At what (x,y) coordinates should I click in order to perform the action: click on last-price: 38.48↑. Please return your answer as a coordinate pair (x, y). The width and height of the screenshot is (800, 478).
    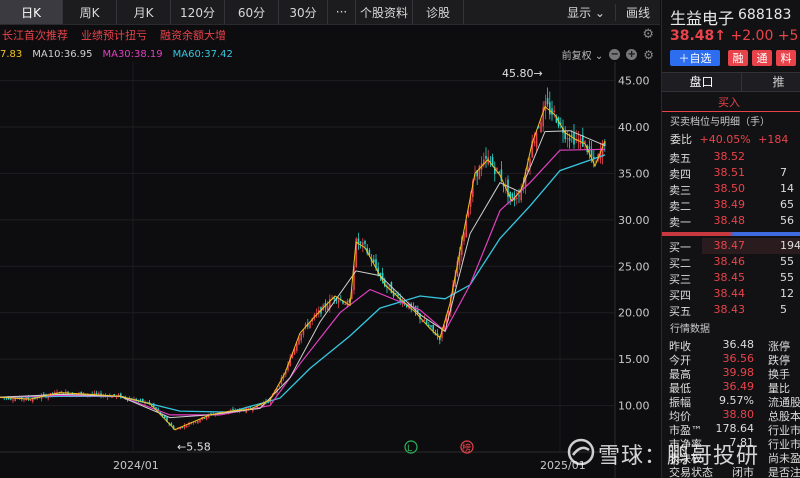
    Looking at the image, I should click on (698, 36).